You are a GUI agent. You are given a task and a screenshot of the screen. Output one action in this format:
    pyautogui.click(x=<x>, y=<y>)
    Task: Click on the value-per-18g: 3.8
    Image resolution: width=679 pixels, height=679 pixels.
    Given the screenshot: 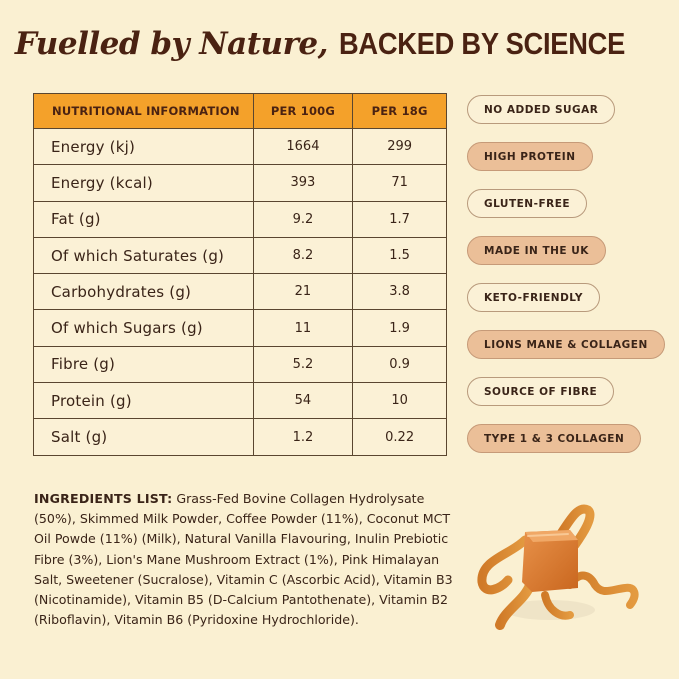 What is the action you would take?
    pyautogui.click(x=399, y=292)
    